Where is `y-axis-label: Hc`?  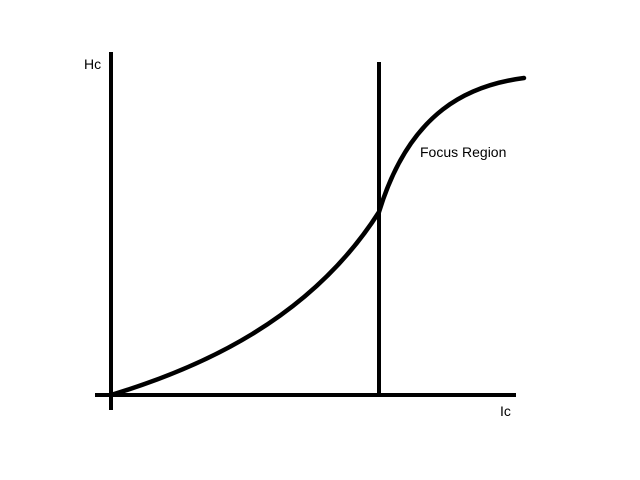 y-axis-label: Hc is located at coordinates (93, 64).